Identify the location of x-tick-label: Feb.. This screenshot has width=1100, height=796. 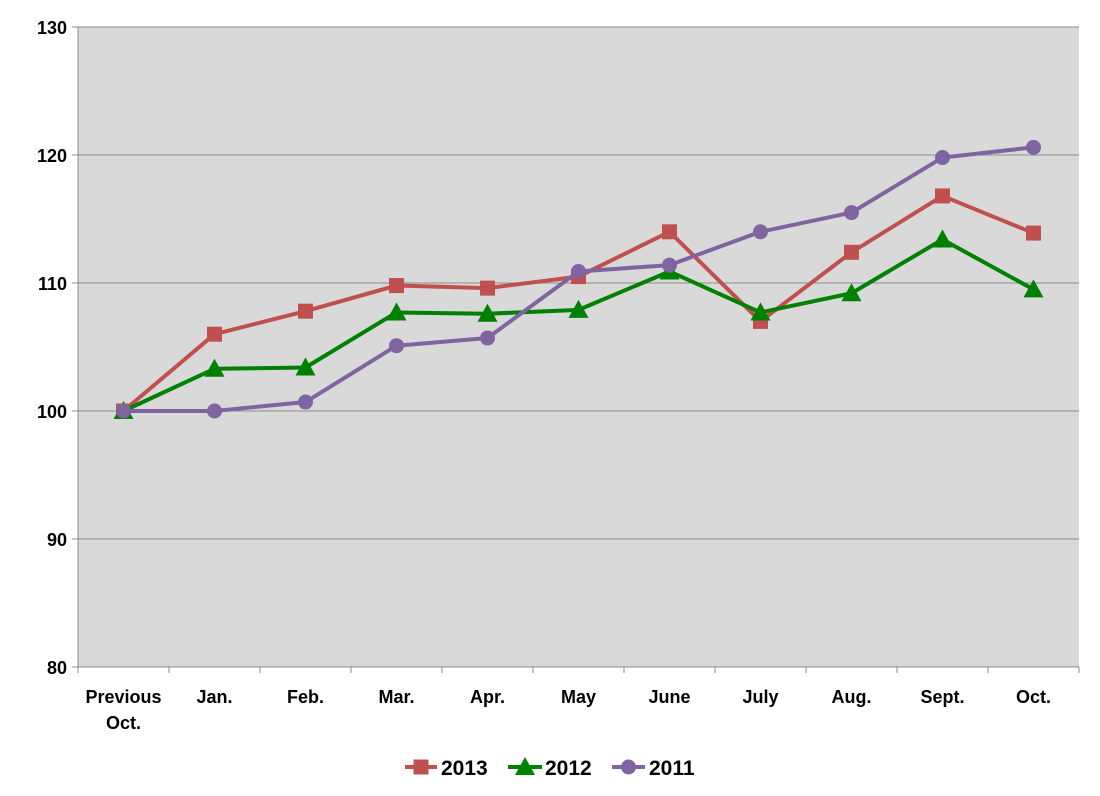
(305, 697).